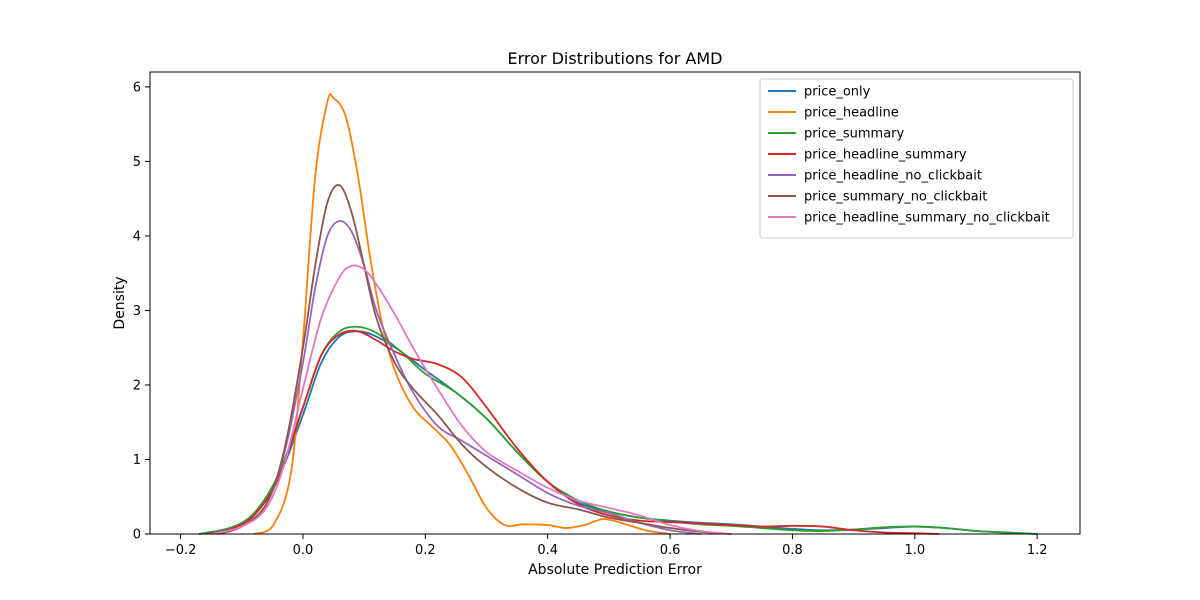  Describe the element at coordinates (425, 550) in the screenshot. I see `x-tick-label: 0.2` at that location.